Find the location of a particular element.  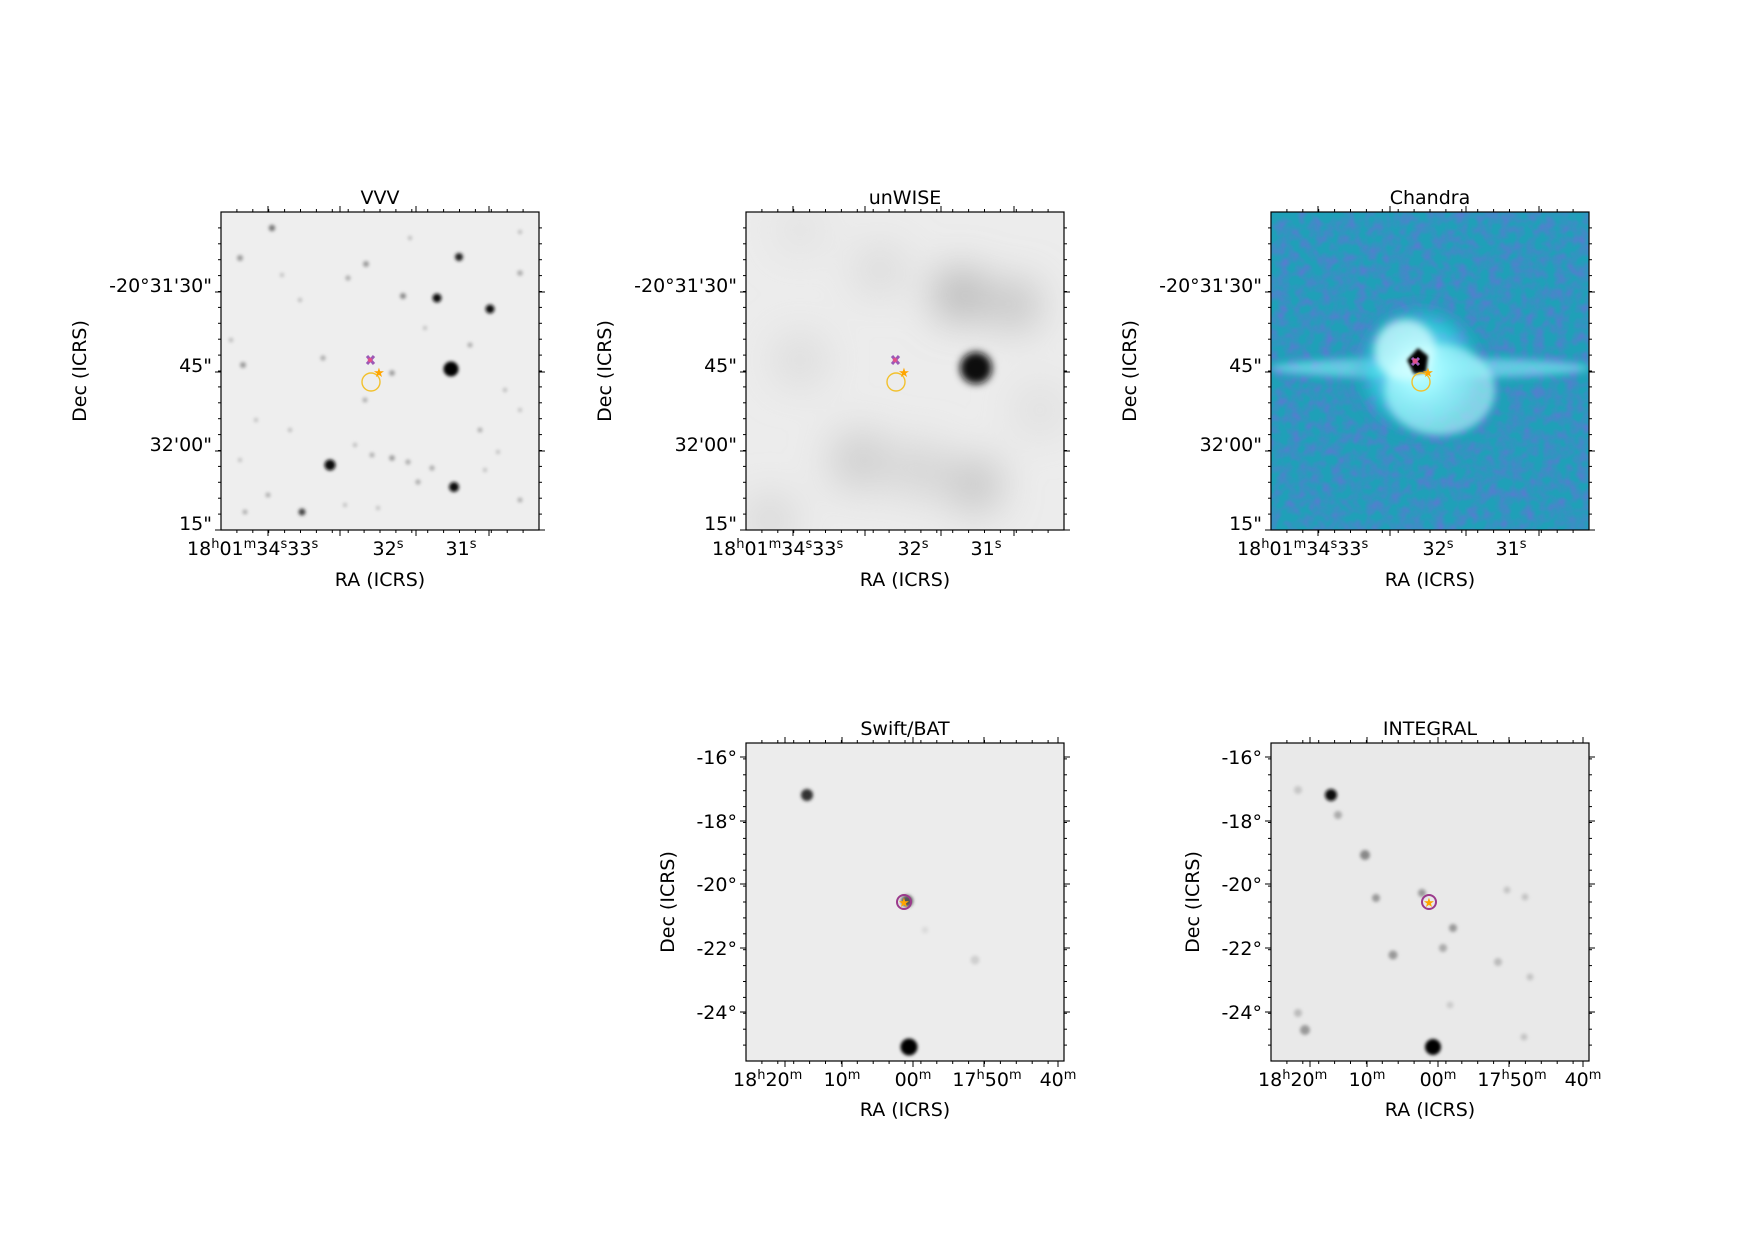

chandra-x-ticks: 18h01m34s33s 32s 31s is located at coordinates (1382, 548).